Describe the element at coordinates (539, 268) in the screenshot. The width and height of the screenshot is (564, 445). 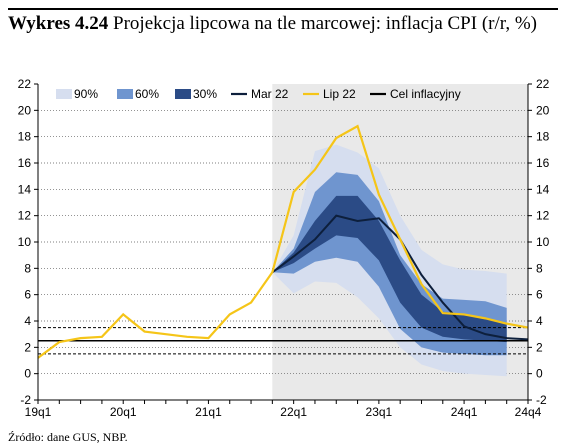
I see `y-tick-label-right: 8` at that location.